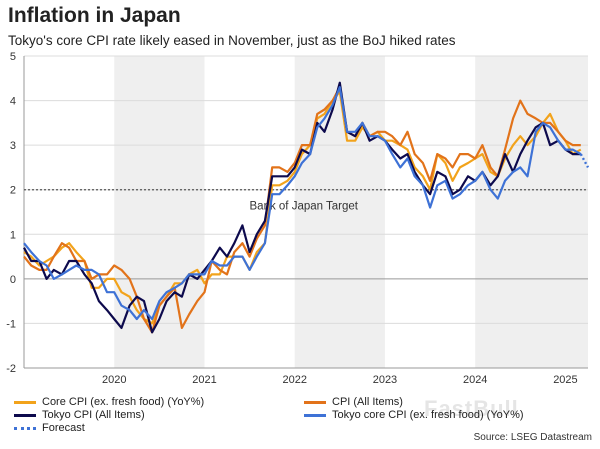  I want to click on legend-swatch-tokyo-cpi, so click(25, 415).